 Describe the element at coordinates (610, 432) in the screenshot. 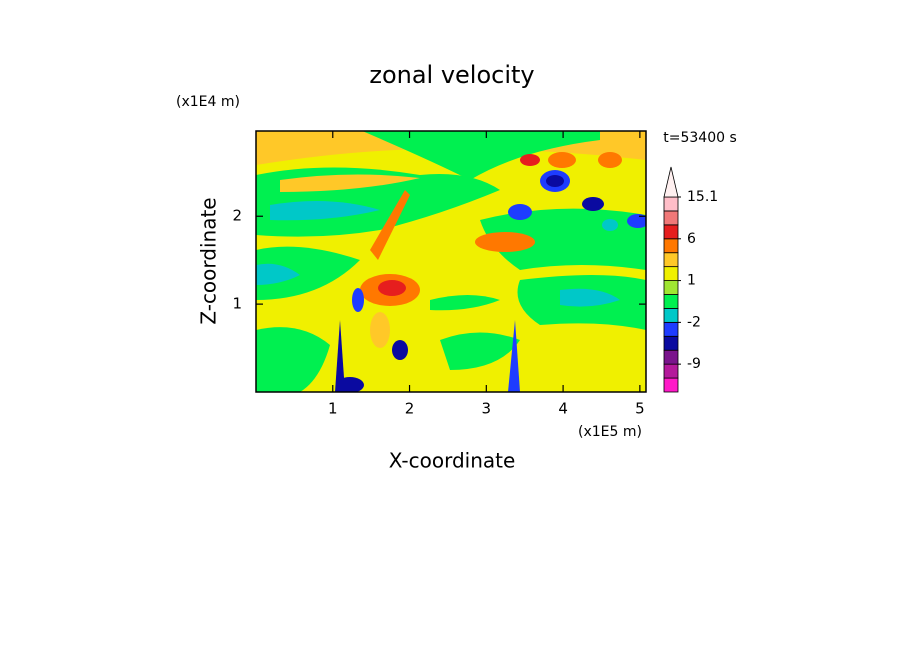

I see `x-unit: (x1E5 m)` at that location.